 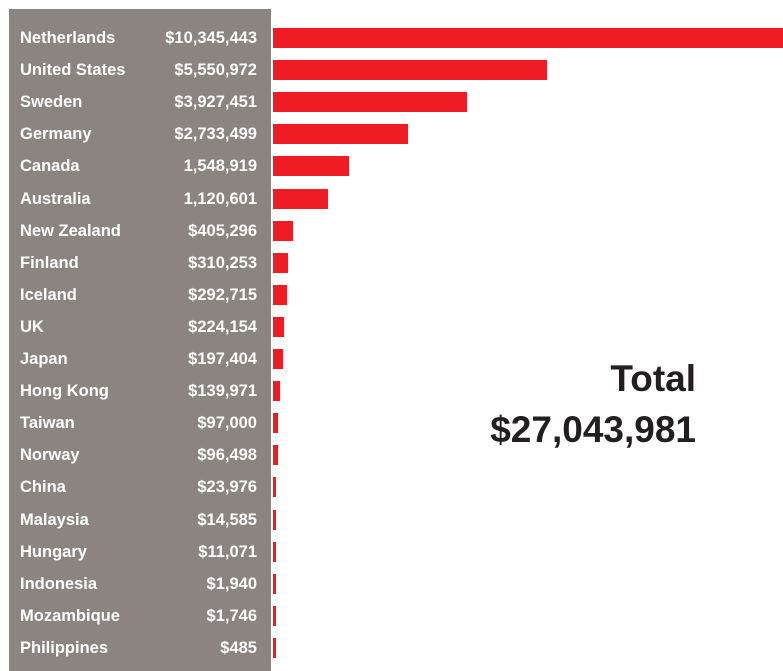 What do you see at coordinates (227, 519) in the screenshot?
I see `value-label: $14,585` at bounding box center [227, 519].